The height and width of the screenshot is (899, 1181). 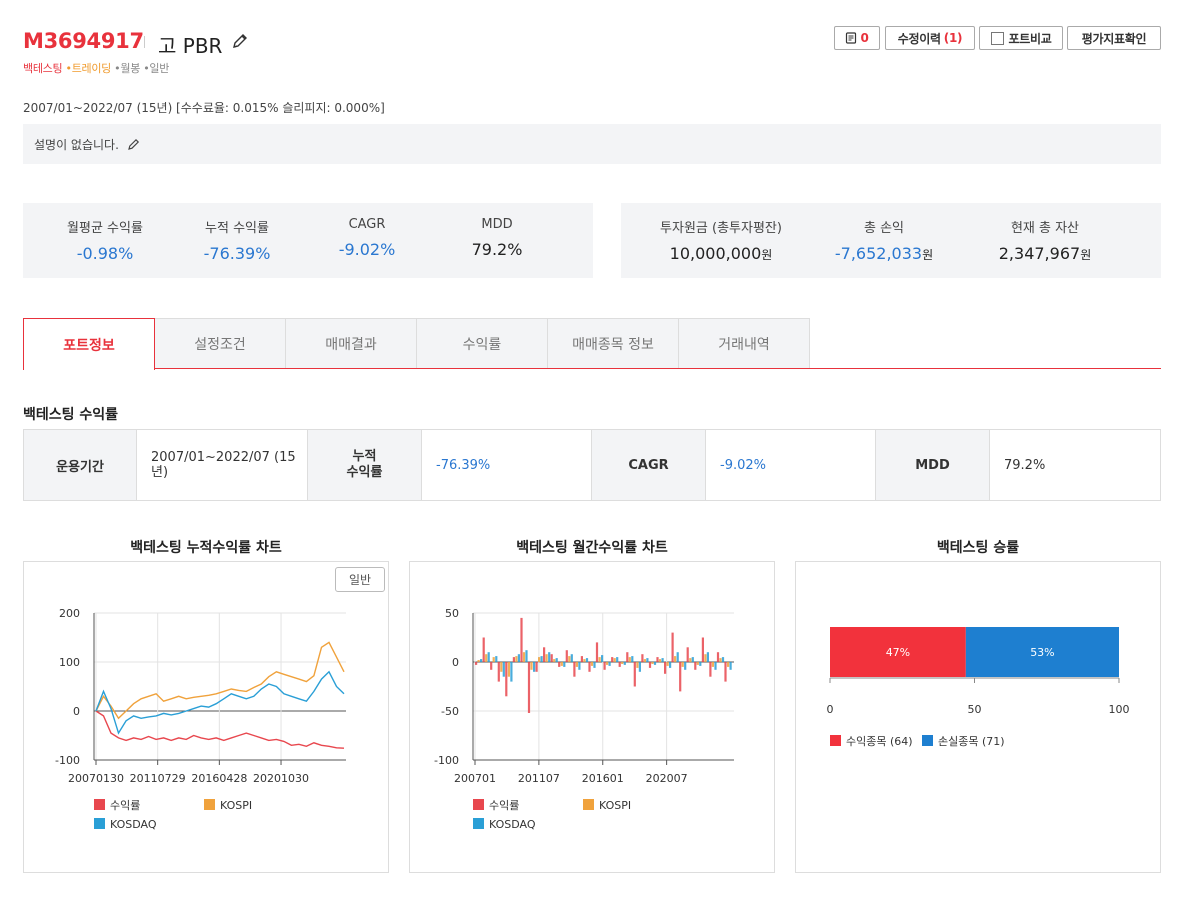 What do you see at coordinates (80, 465) in the screenshot?
I see `summary-period-label: 운용기간` at bounding box center [80, 465].